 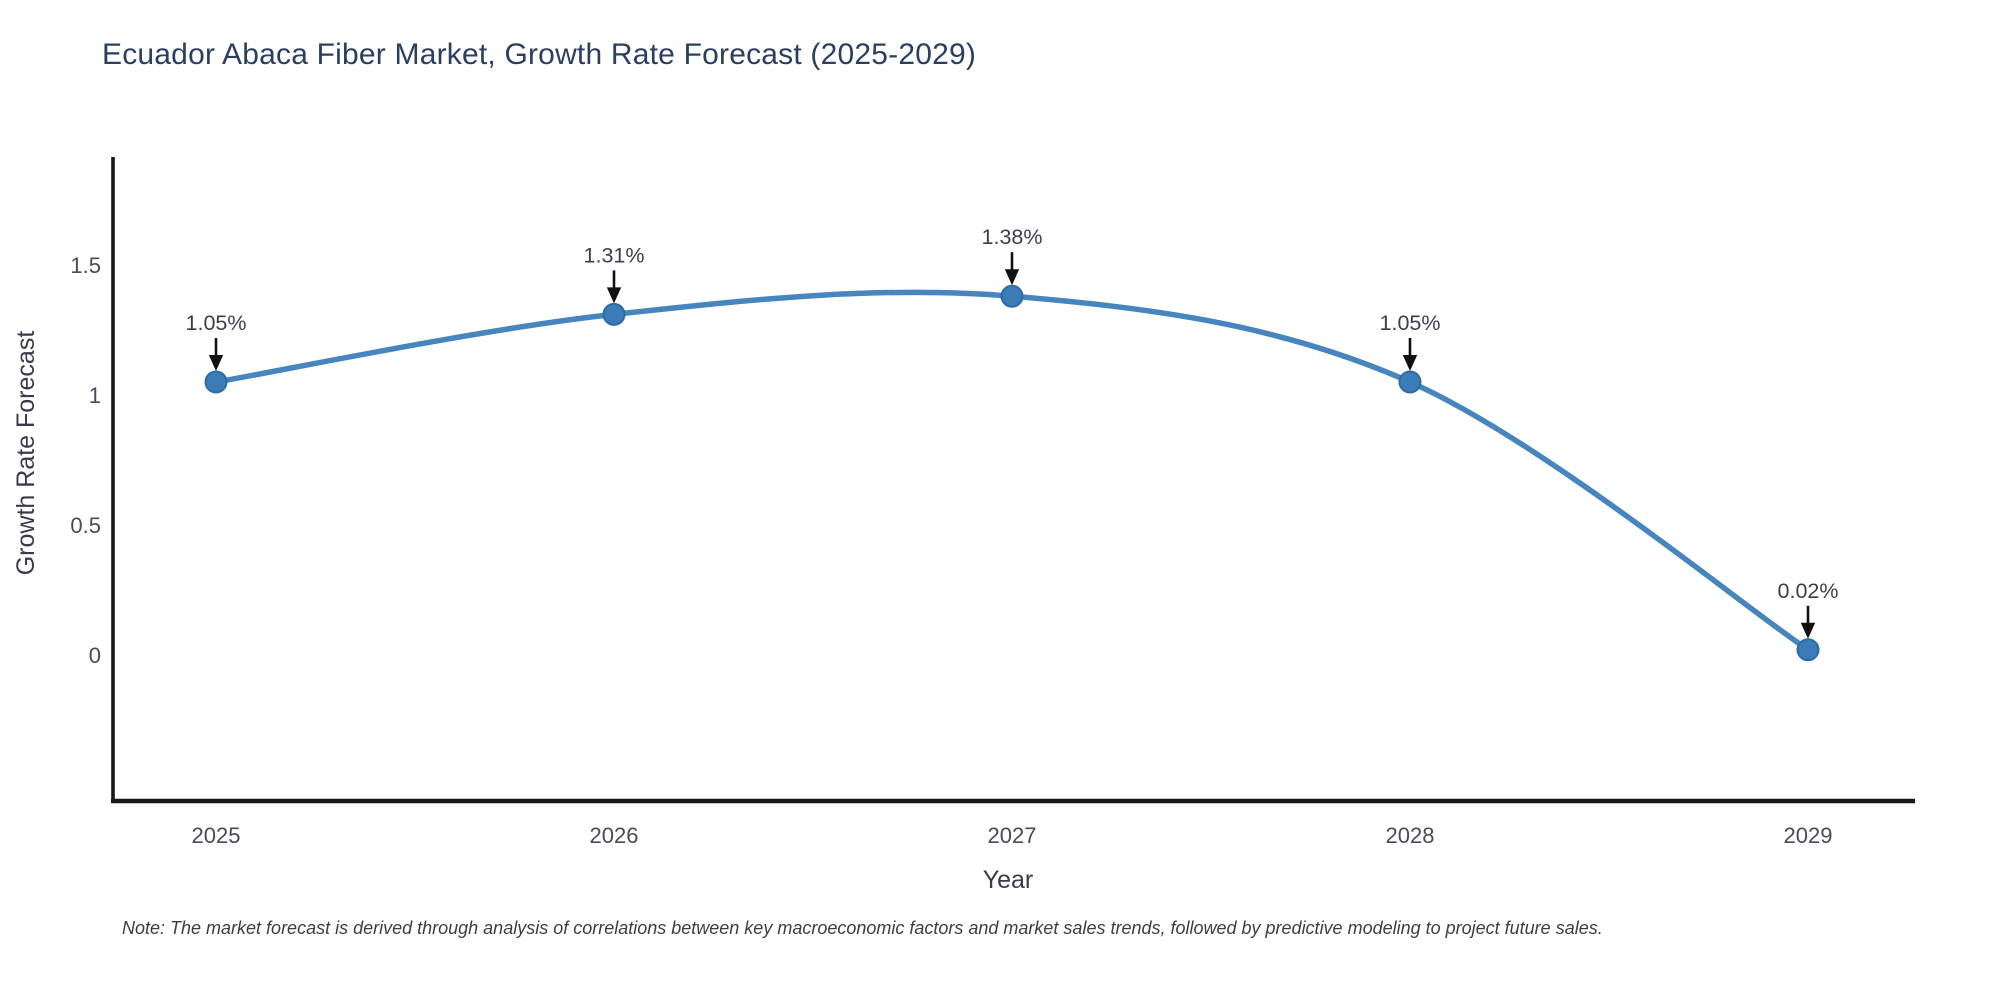 I want to click on x-tick-label: 2028, so click(x=1410, y=835).